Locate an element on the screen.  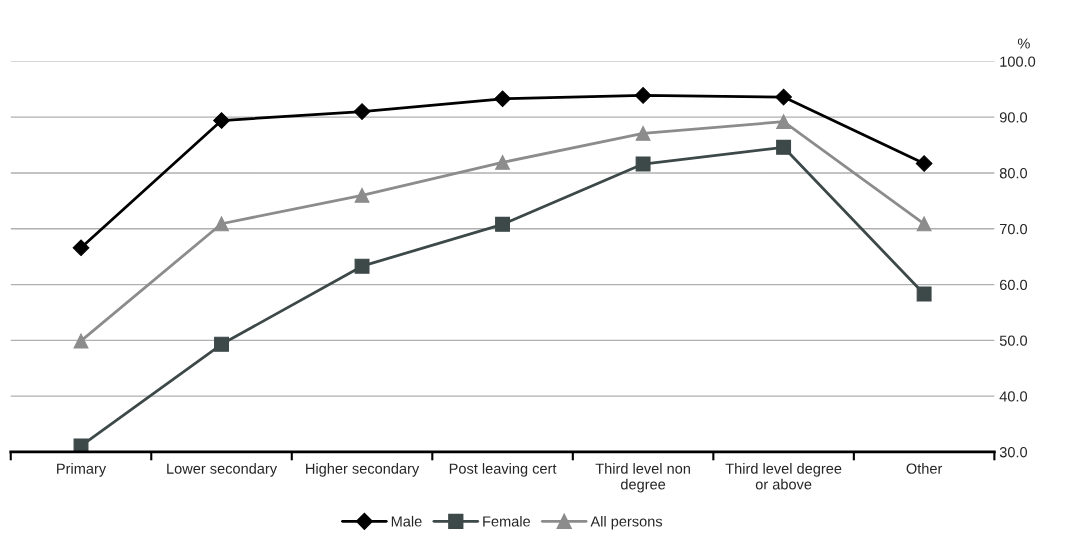
y-axis-title: % is located at coordinates (1023, 43).